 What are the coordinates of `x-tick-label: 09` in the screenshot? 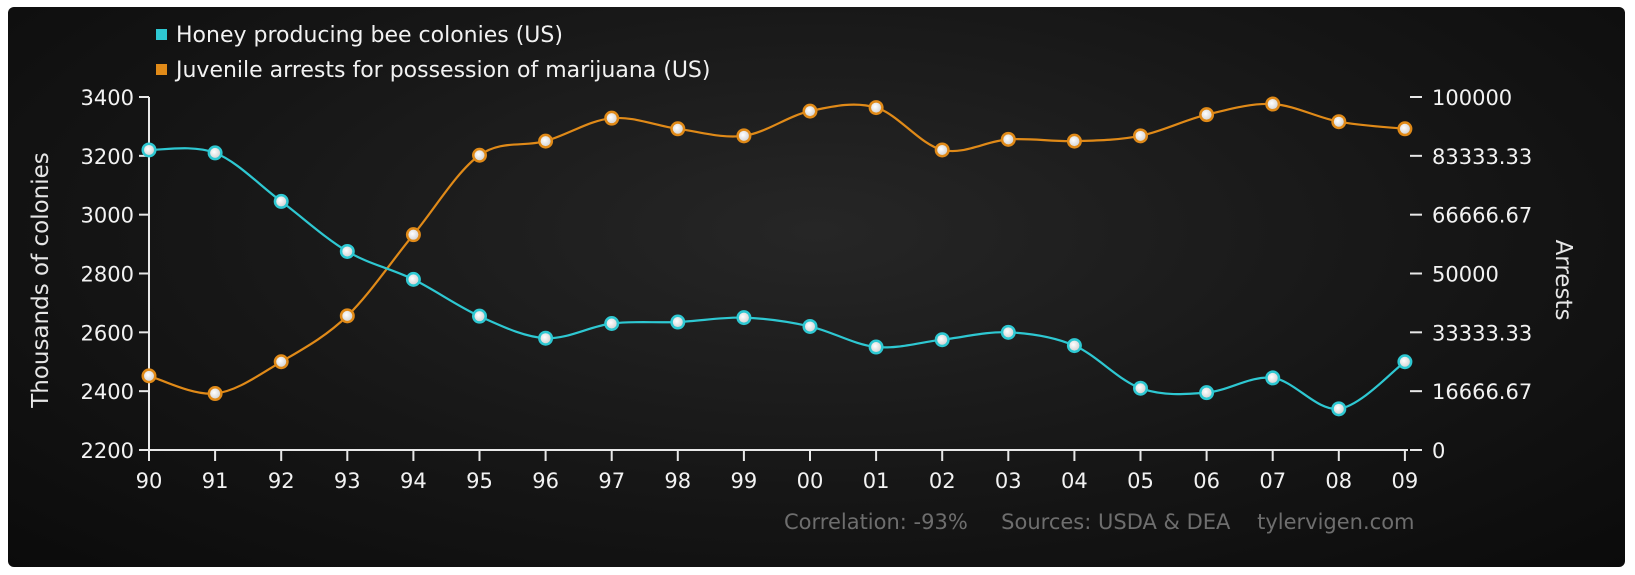 It's located at (1405, 481).